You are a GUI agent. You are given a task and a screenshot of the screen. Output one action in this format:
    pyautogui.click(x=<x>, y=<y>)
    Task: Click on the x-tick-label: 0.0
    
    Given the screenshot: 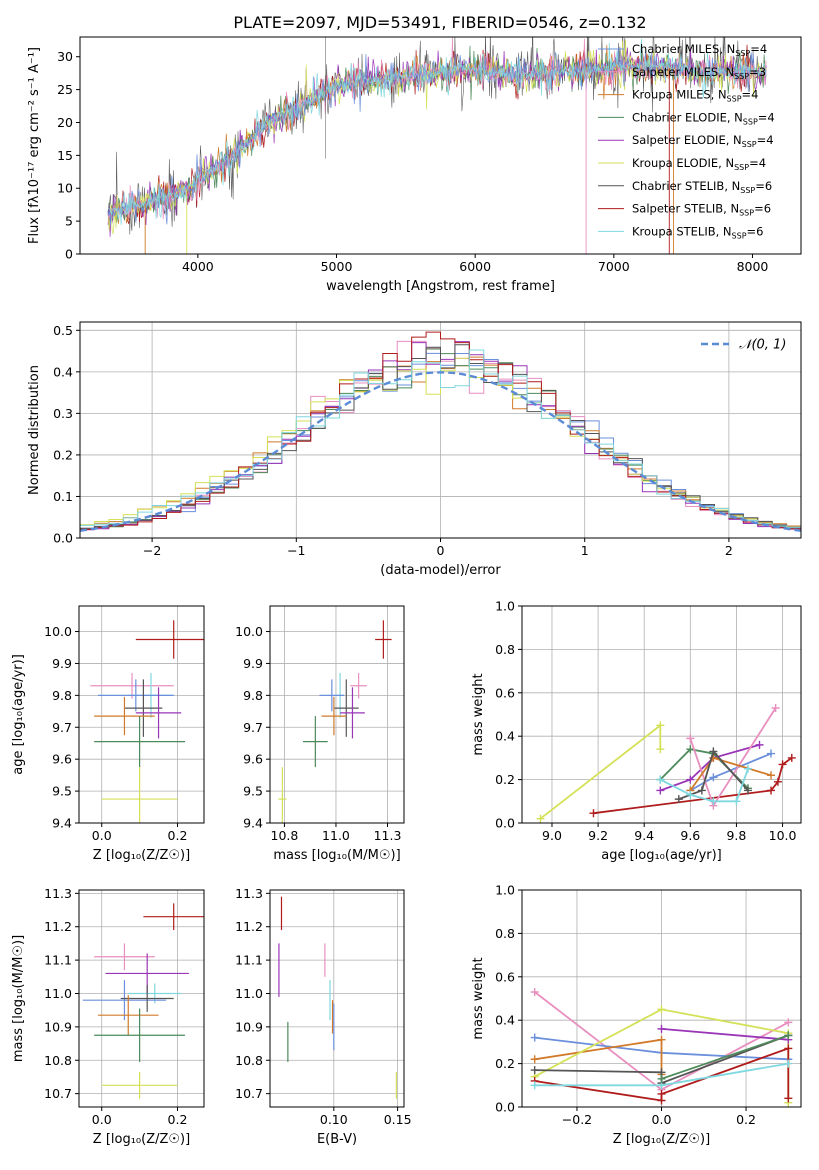 What is the action you would take?
    pyautogui.click(x=662, y=1119)
    